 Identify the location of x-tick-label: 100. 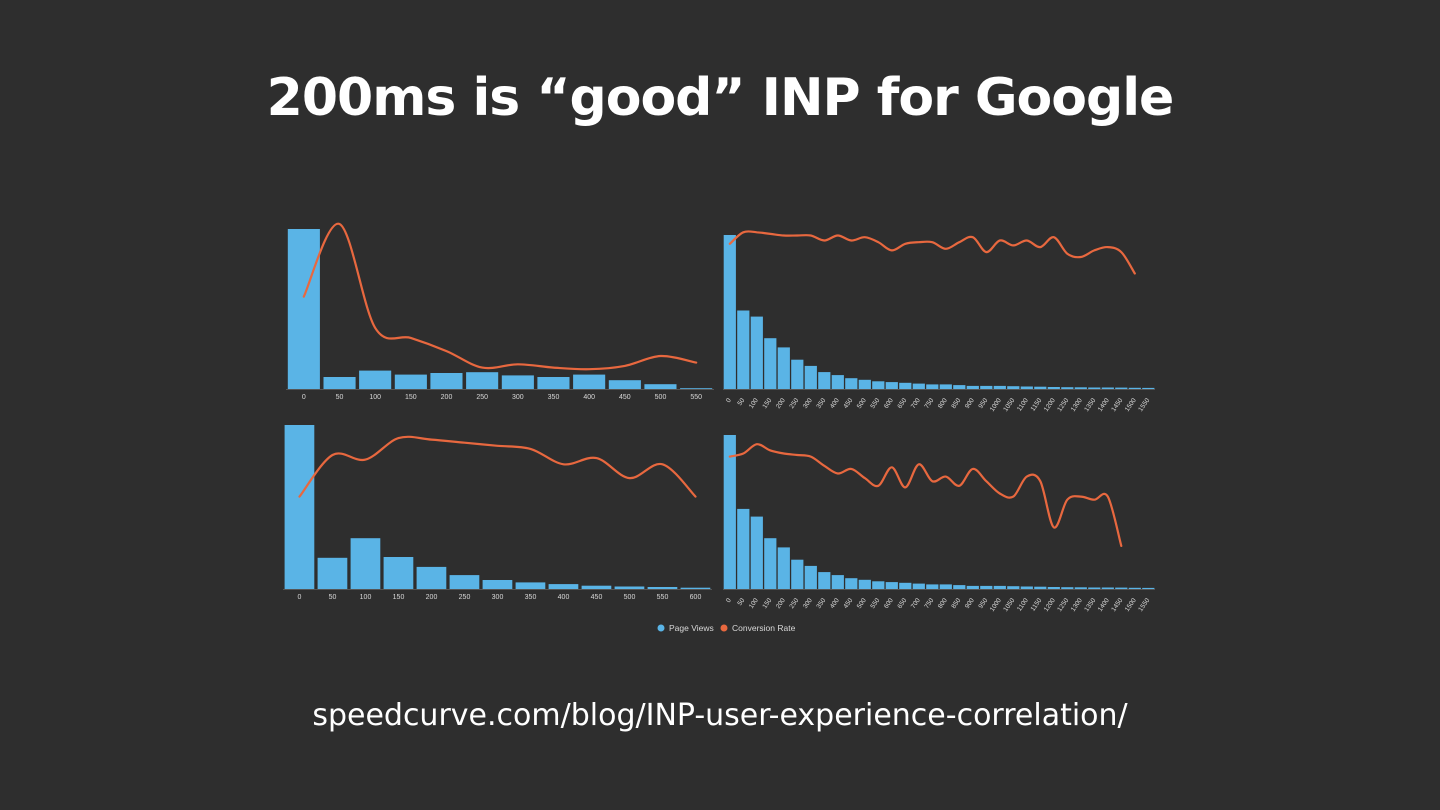
(754, 603).